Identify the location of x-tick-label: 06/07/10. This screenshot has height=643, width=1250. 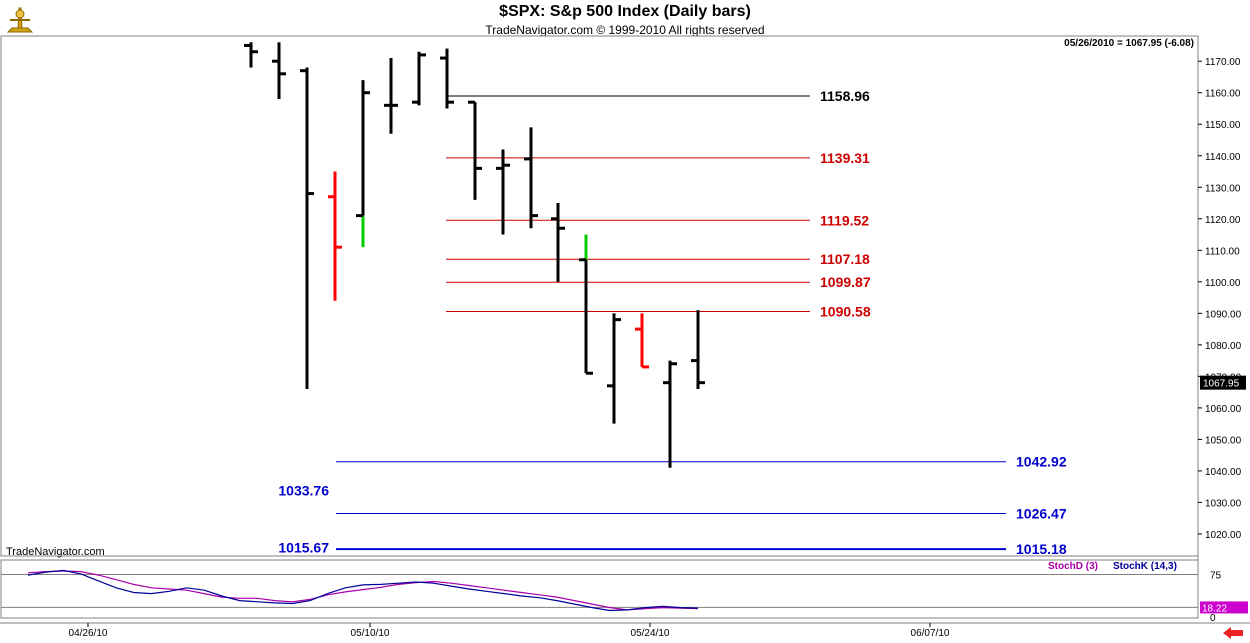
(930, 633).